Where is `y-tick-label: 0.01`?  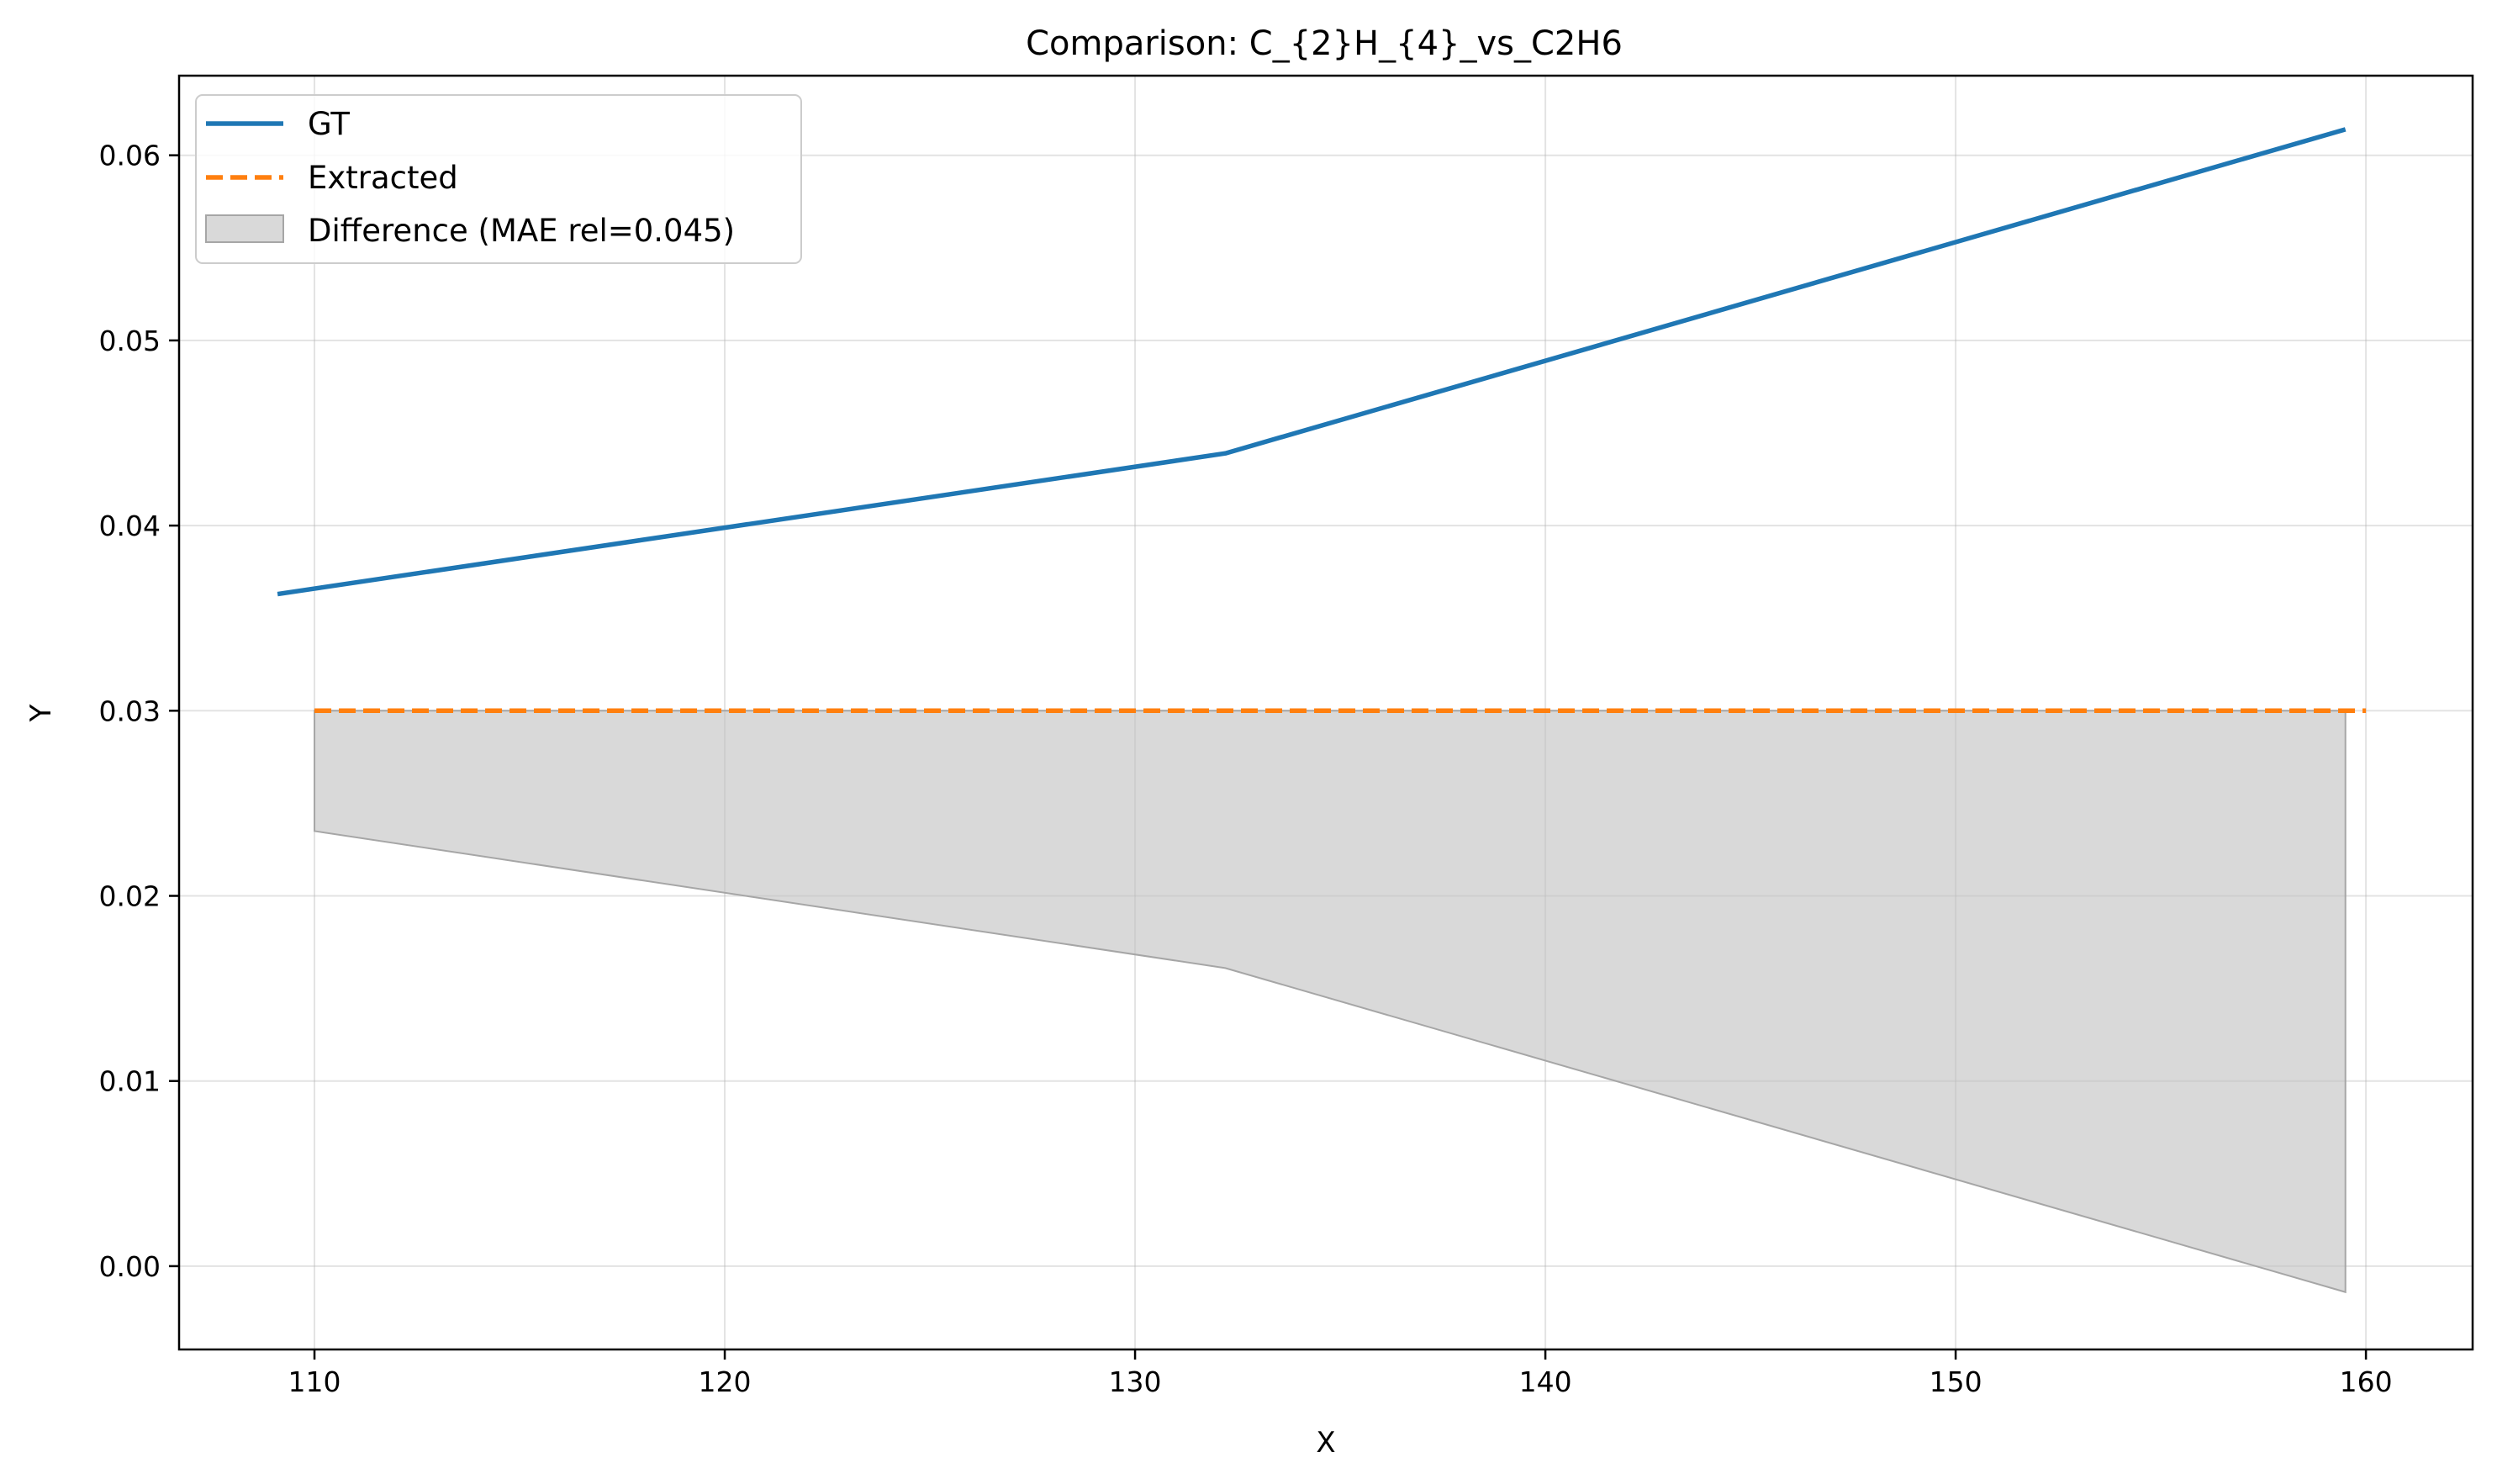 y-tick-label: 0.01 is located at coordinates (130, 1081).